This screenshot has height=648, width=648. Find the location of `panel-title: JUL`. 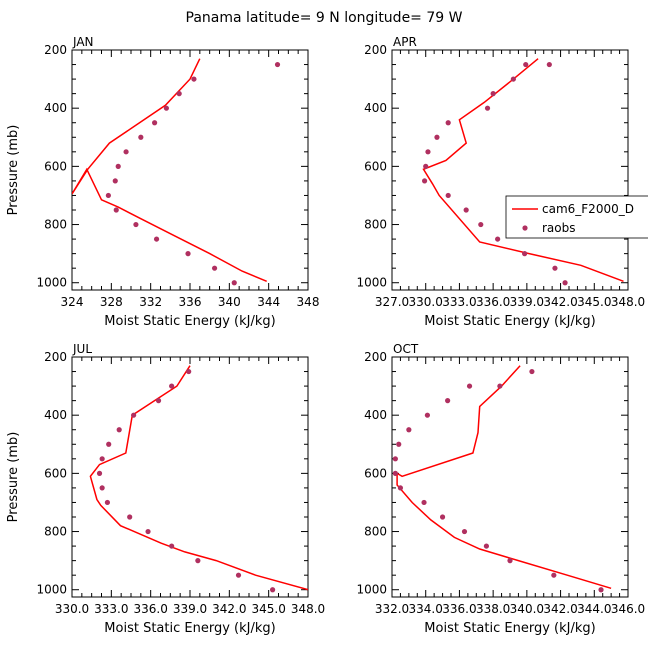

panel-title: JUL is located at coordinates (82, 349).